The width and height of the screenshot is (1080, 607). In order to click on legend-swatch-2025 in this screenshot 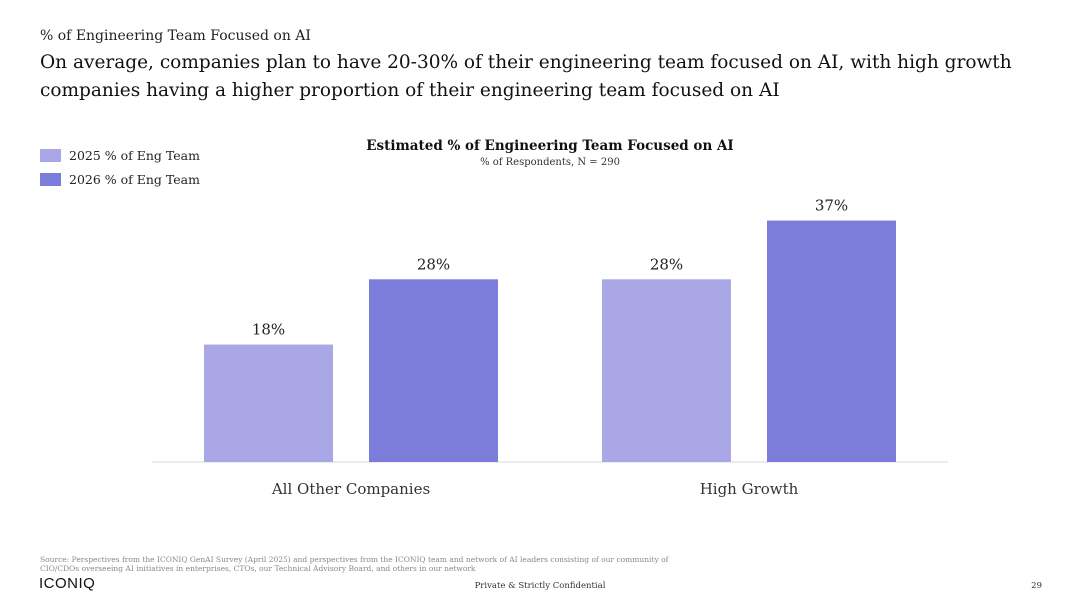, I will do `click(50, 155)`.